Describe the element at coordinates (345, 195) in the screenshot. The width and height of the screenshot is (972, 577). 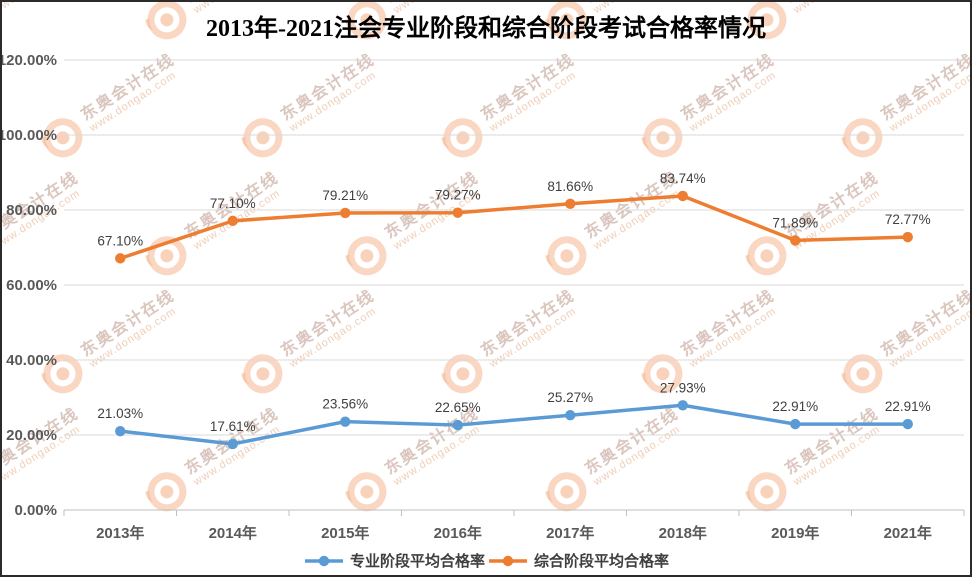
I see `data-label: 79.21%` at that location.